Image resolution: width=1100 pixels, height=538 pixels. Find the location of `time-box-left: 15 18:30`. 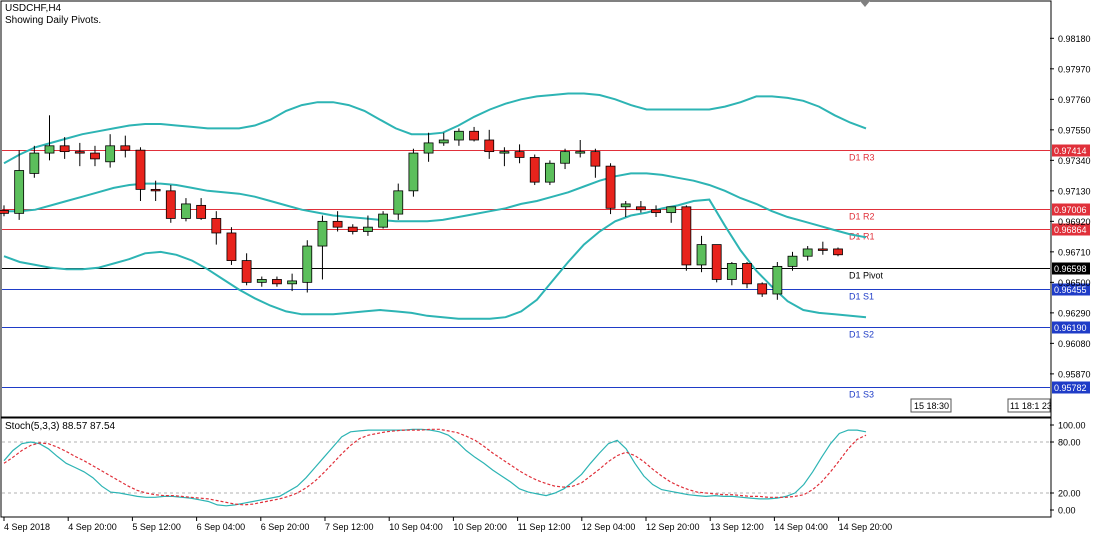

time-box-left: 15 18:30 is located at coordinates (931, 405).